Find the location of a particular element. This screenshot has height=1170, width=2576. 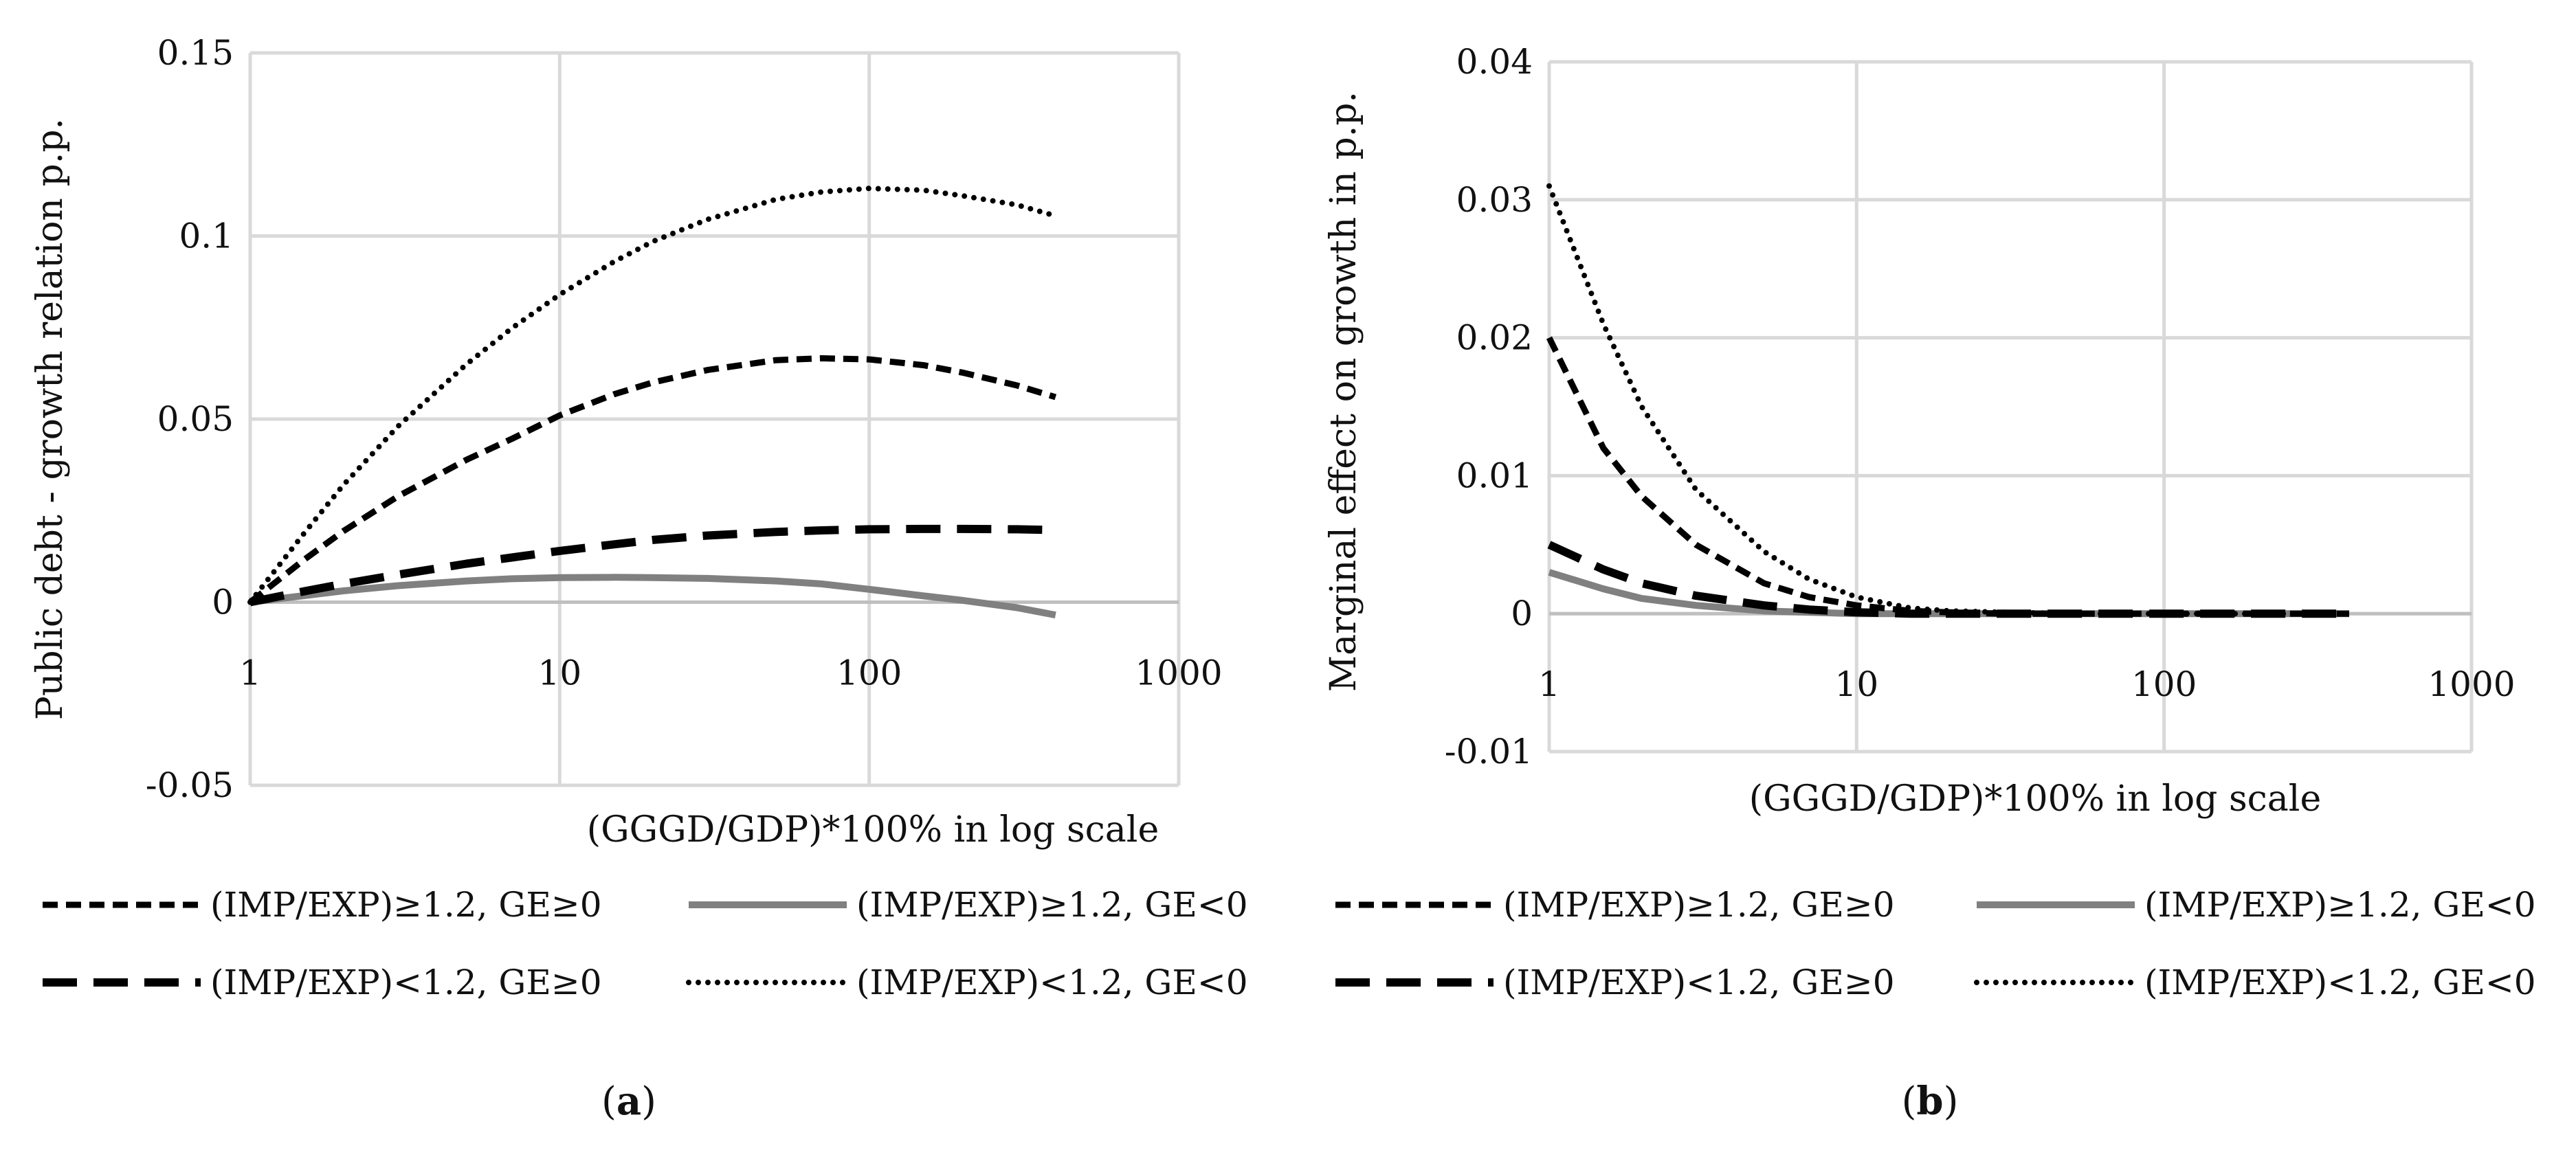

y-tick-label: 0.02 is located at coordinates (1494, 338).